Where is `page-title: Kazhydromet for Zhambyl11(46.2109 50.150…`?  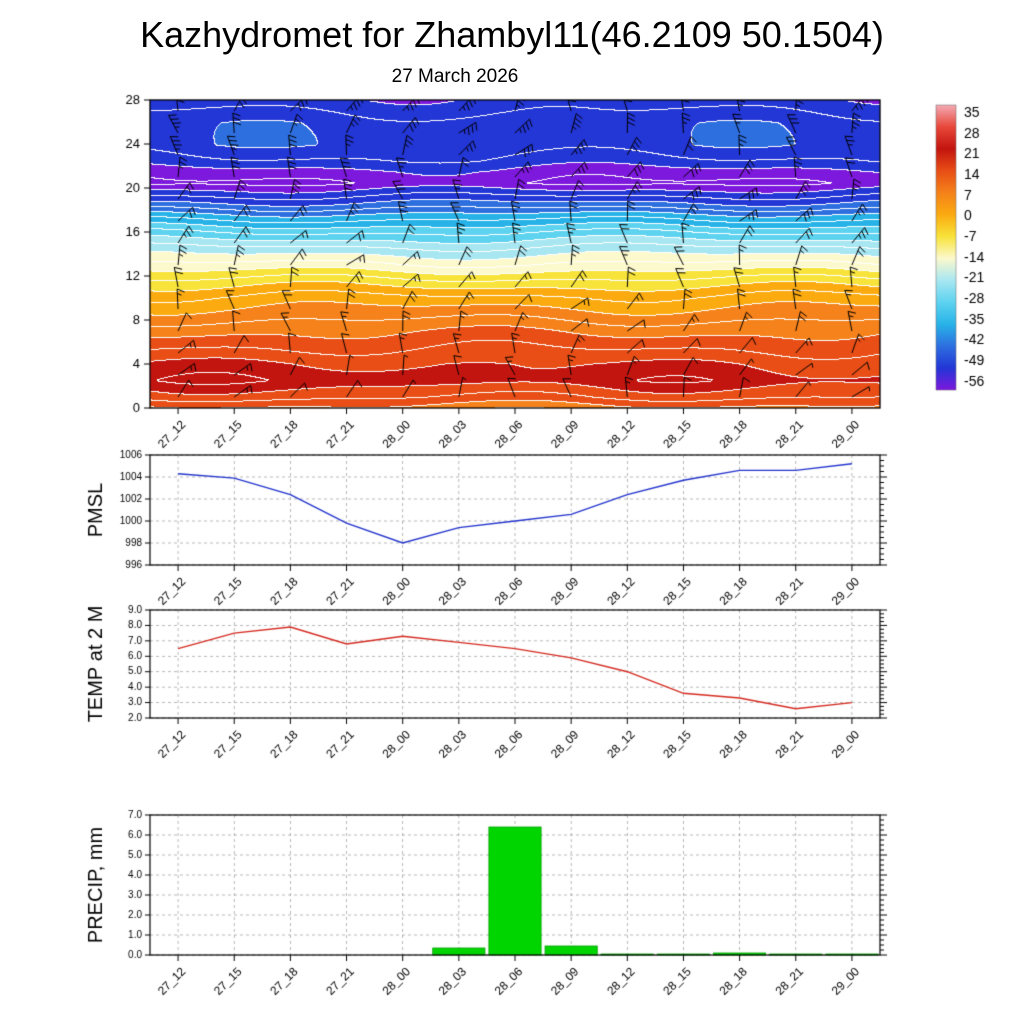 page-title: Kazhydromet for Zhambyl11(46.2109 50.150… is located at coordinates (512, 34).